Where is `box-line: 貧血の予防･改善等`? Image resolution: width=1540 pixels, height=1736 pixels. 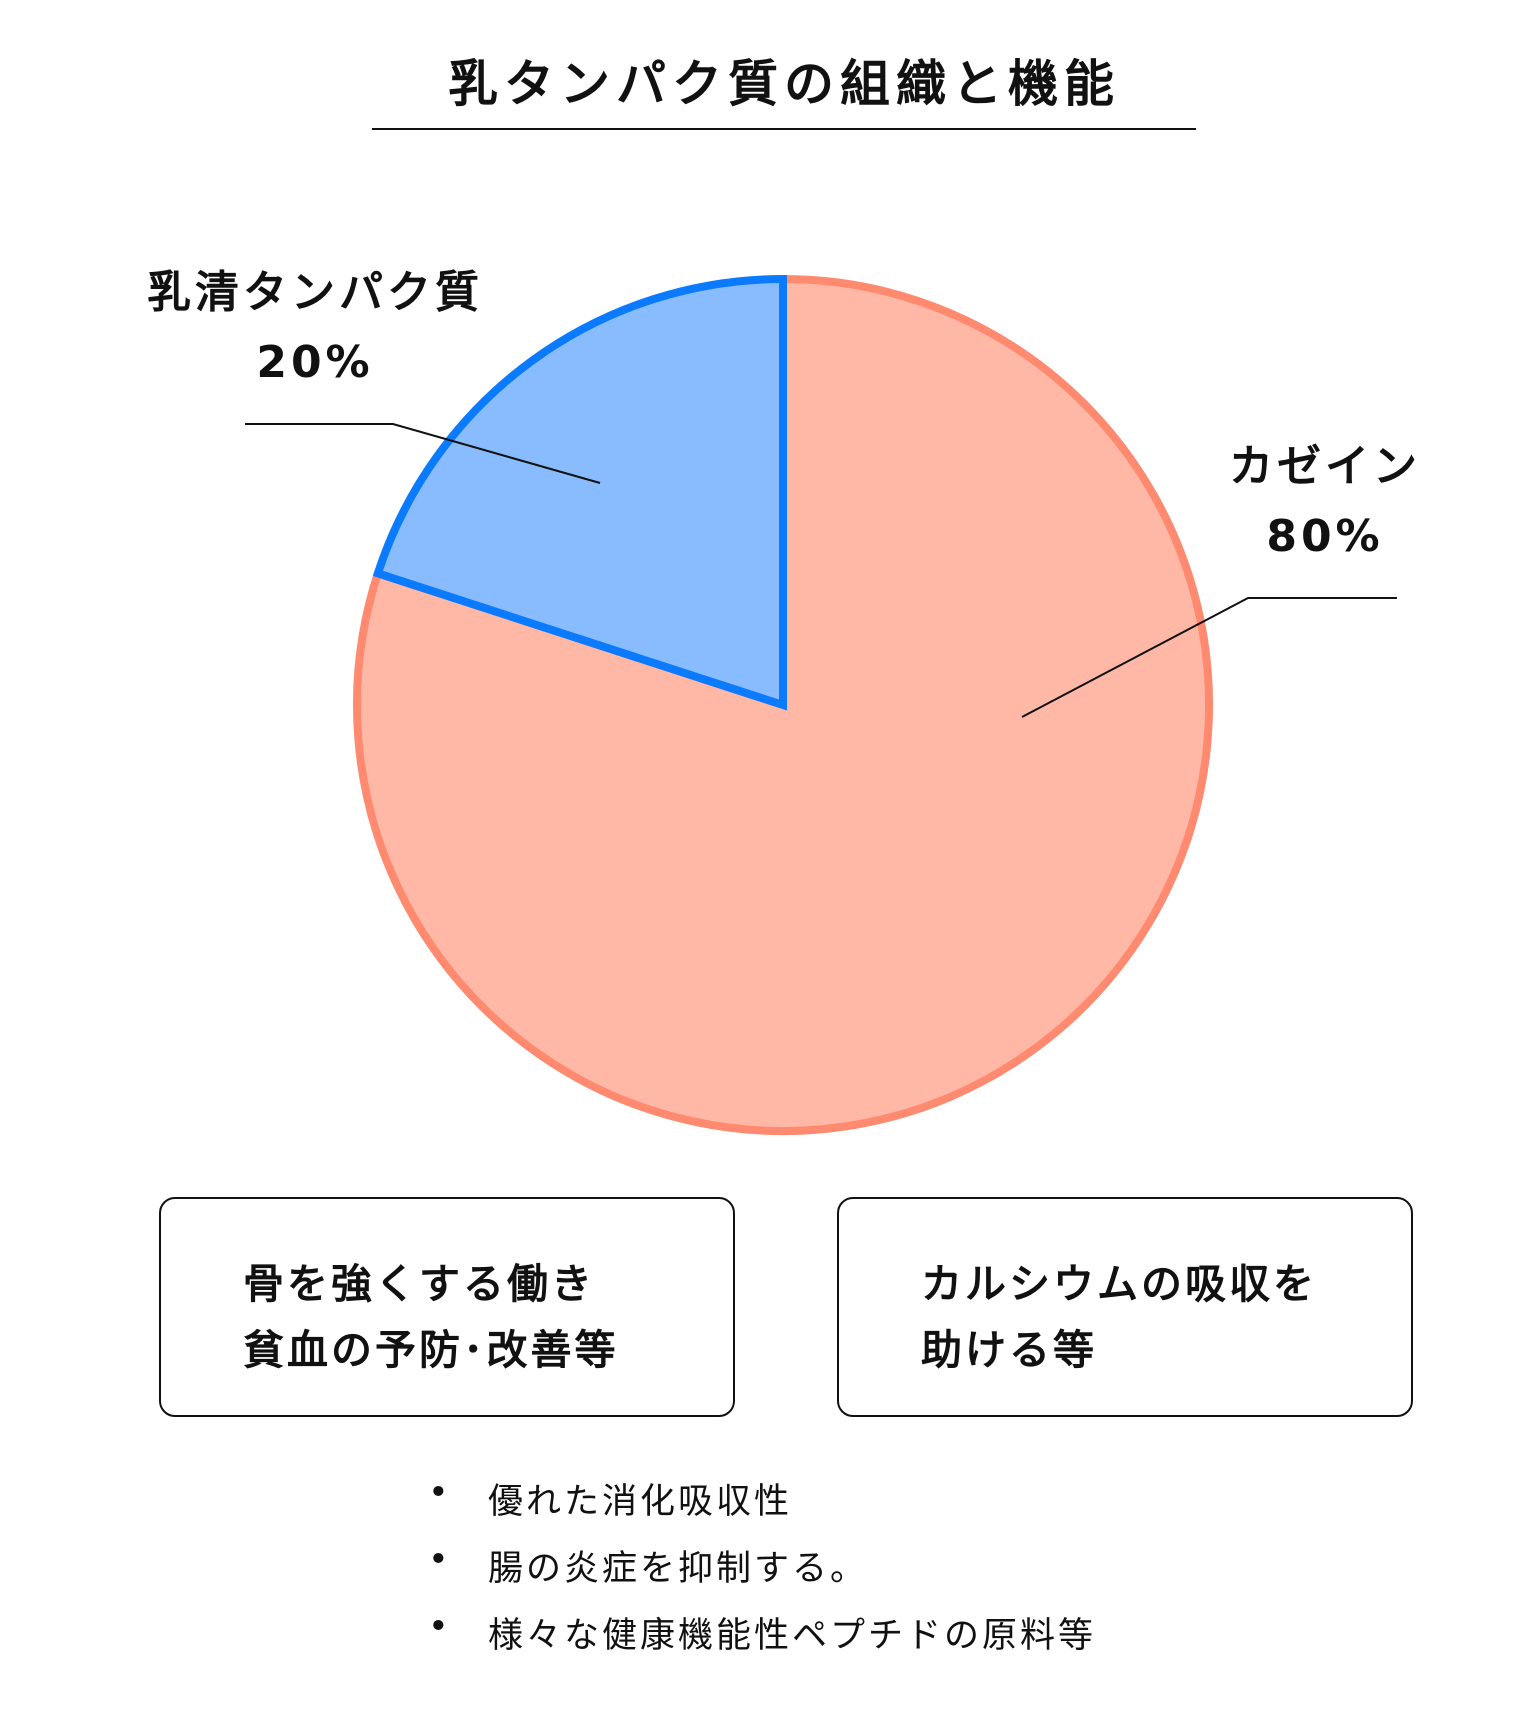
box-line: 貧血の予防･改善等 is located at coordinates (431, 1350).